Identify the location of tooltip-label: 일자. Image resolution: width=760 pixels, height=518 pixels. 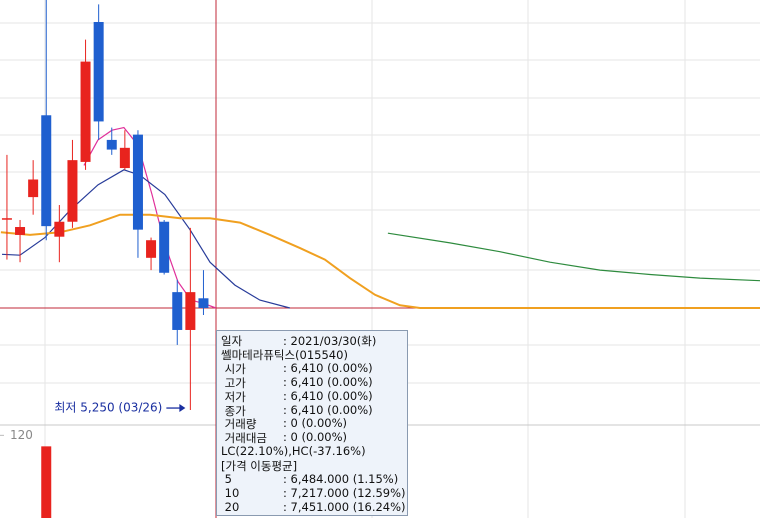
(232, 341).